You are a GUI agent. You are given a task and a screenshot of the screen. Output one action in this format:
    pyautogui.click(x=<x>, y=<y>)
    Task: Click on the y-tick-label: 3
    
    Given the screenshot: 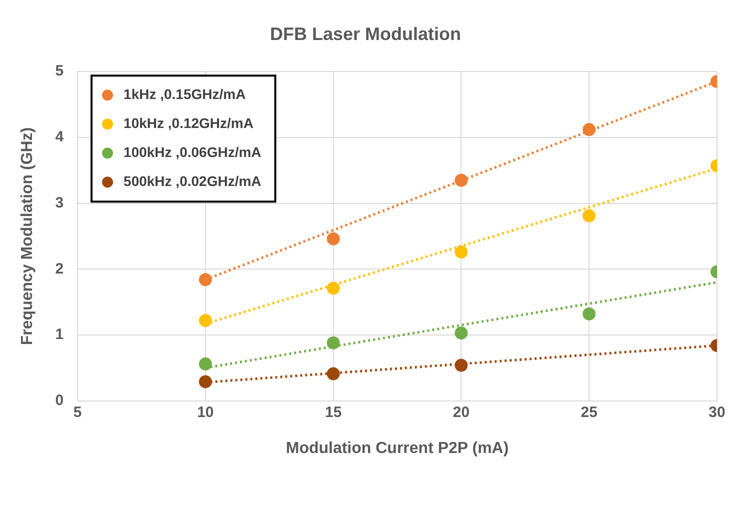 What is the action you would take?
    pyautogui.click(x=59, y=203)
    